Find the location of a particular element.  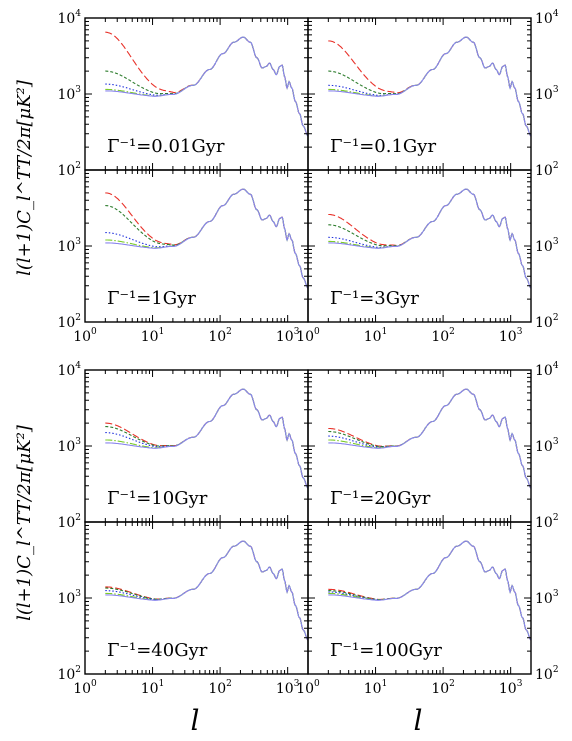

panel: Γ⁻¹=10Gyr 102 103 104 is located at coordinates (183, 446).